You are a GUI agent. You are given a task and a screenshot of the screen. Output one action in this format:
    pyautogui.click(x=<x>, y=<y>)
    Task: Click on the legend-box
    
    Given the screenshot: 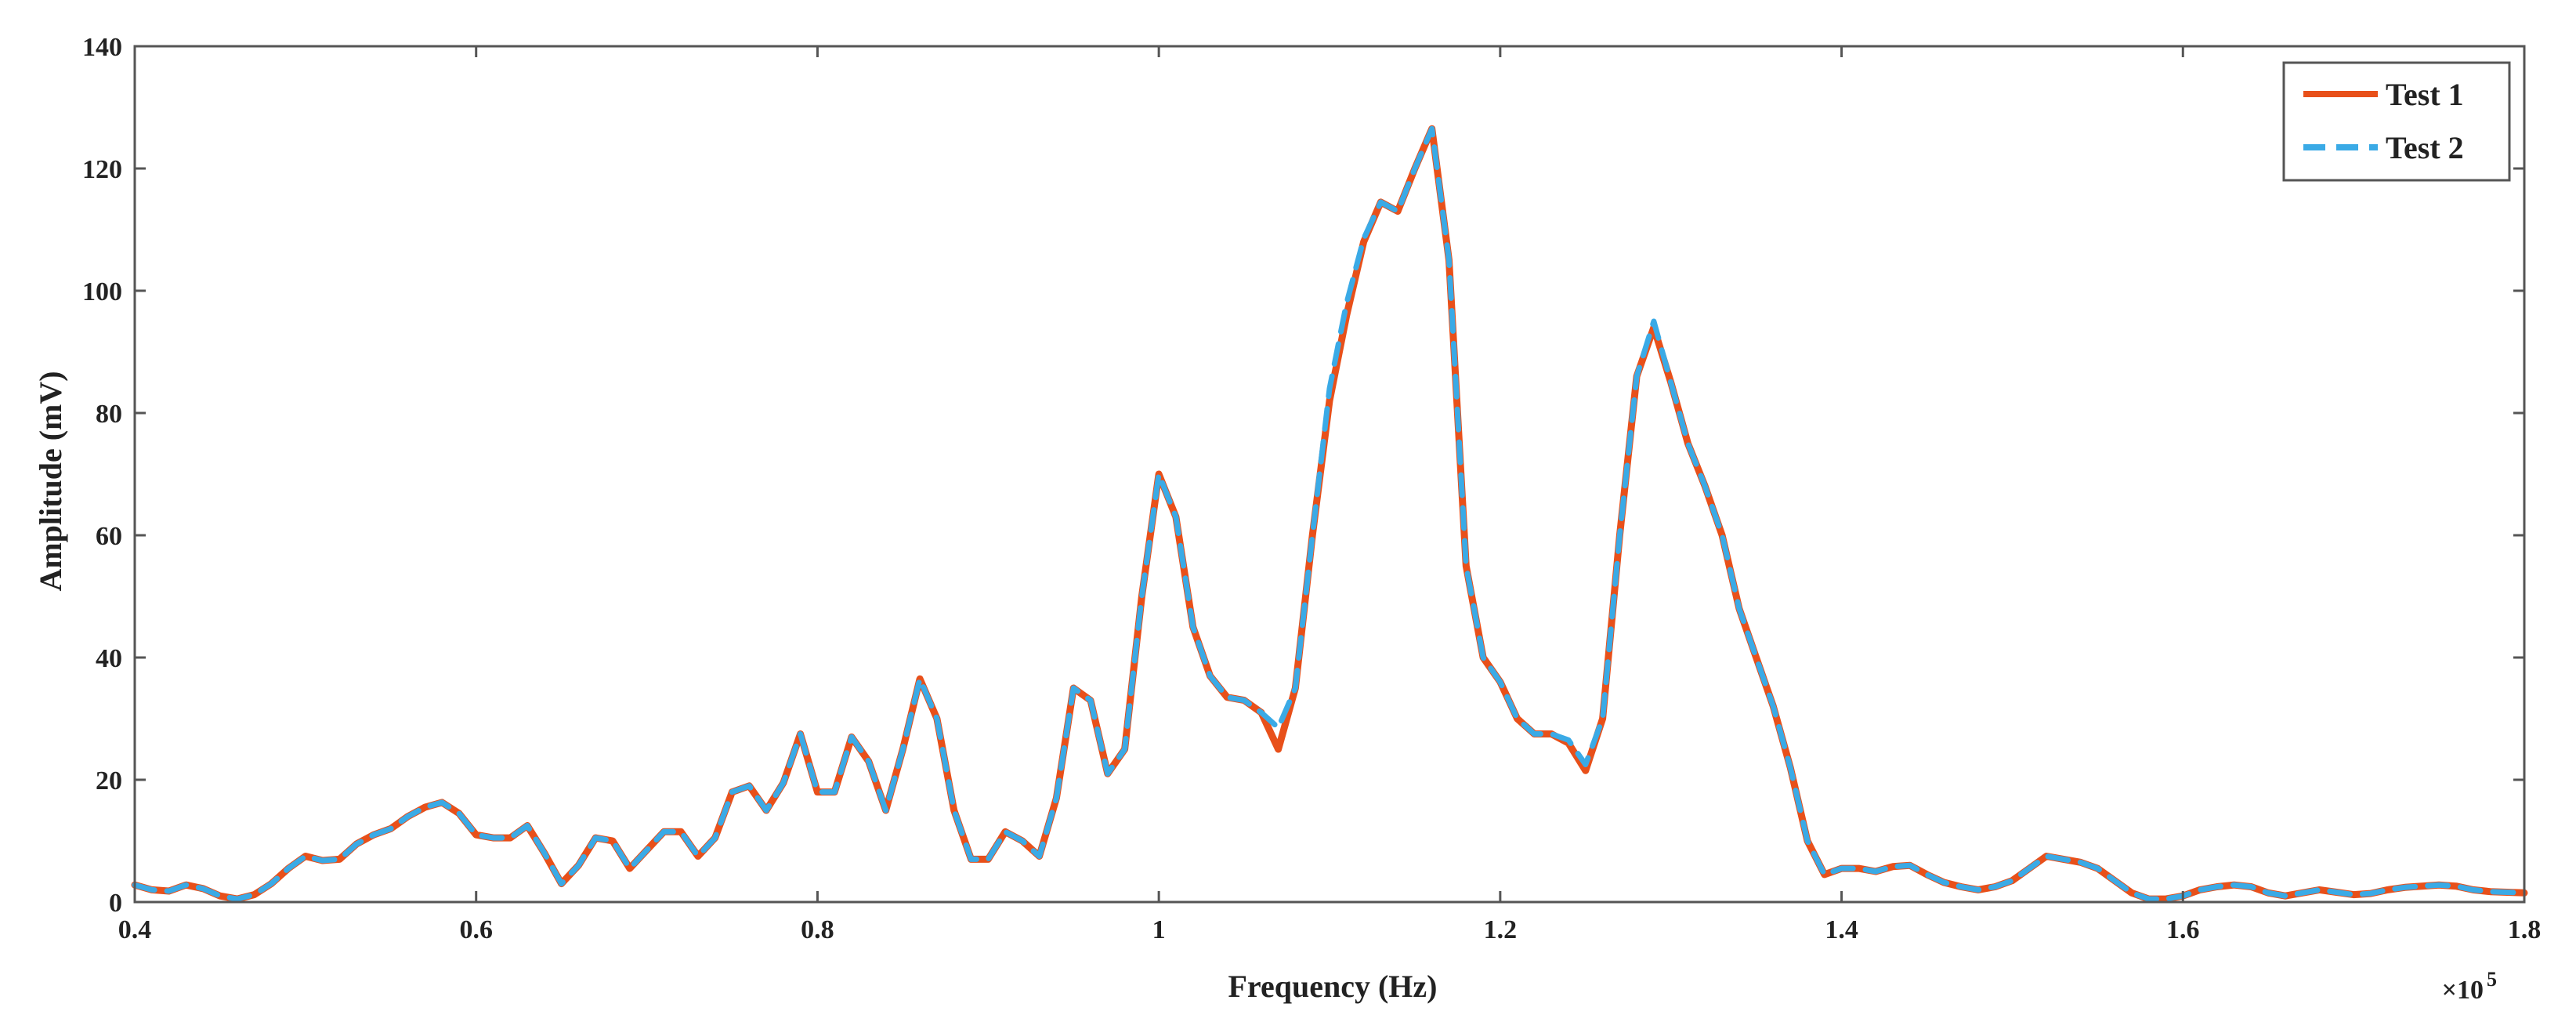 What is the action you would take?
    pyautogui.click(x=2396, y=121)
    